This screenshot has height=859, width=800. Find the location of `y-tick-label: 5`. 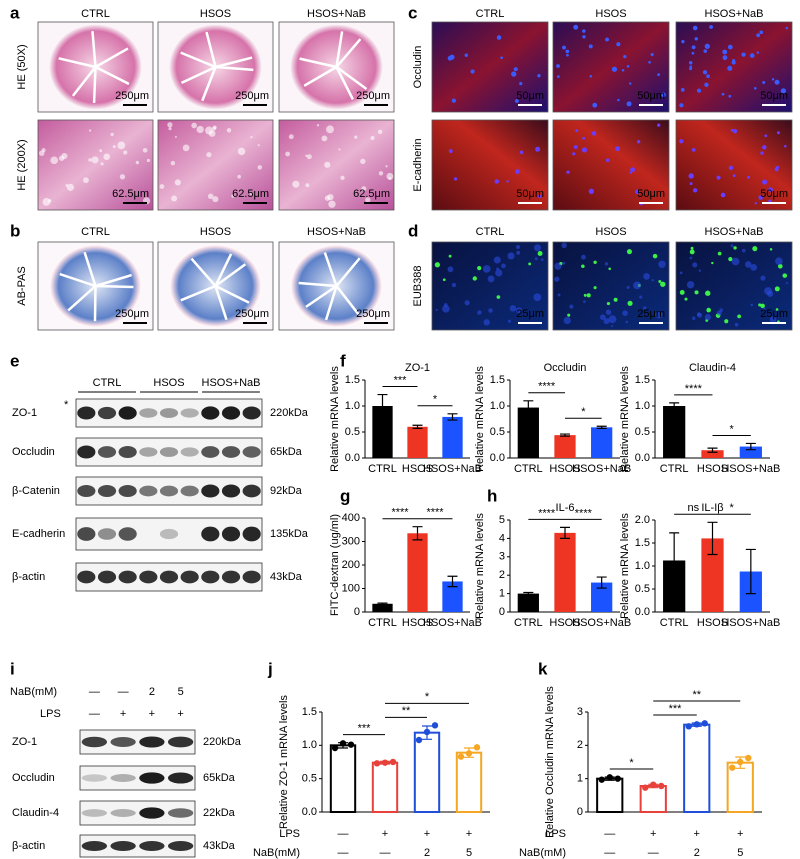

y-tick-label: 5 is located at coordinates (502, 520).